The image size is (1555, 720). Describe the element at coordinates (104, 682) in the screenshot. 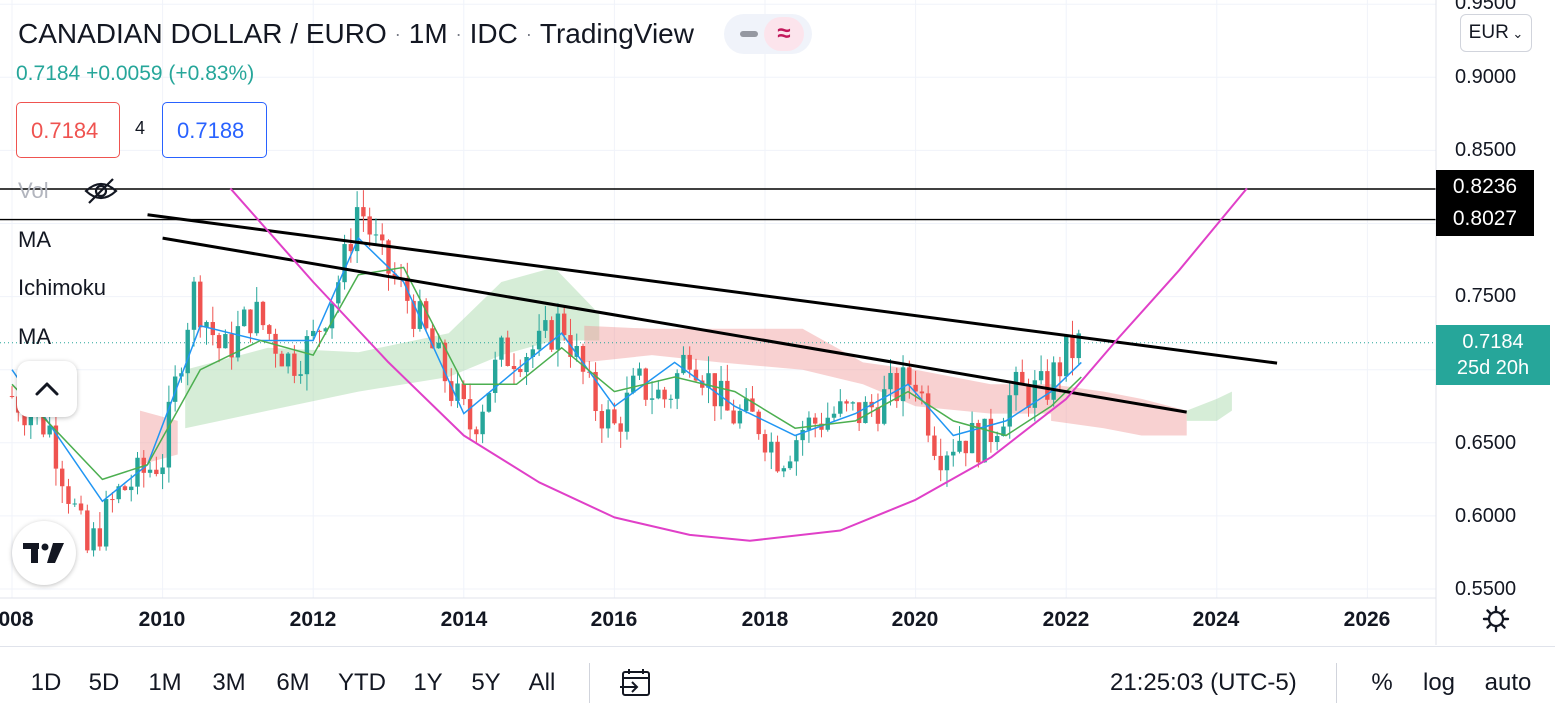

I see `range-5d: 5D` at that location.